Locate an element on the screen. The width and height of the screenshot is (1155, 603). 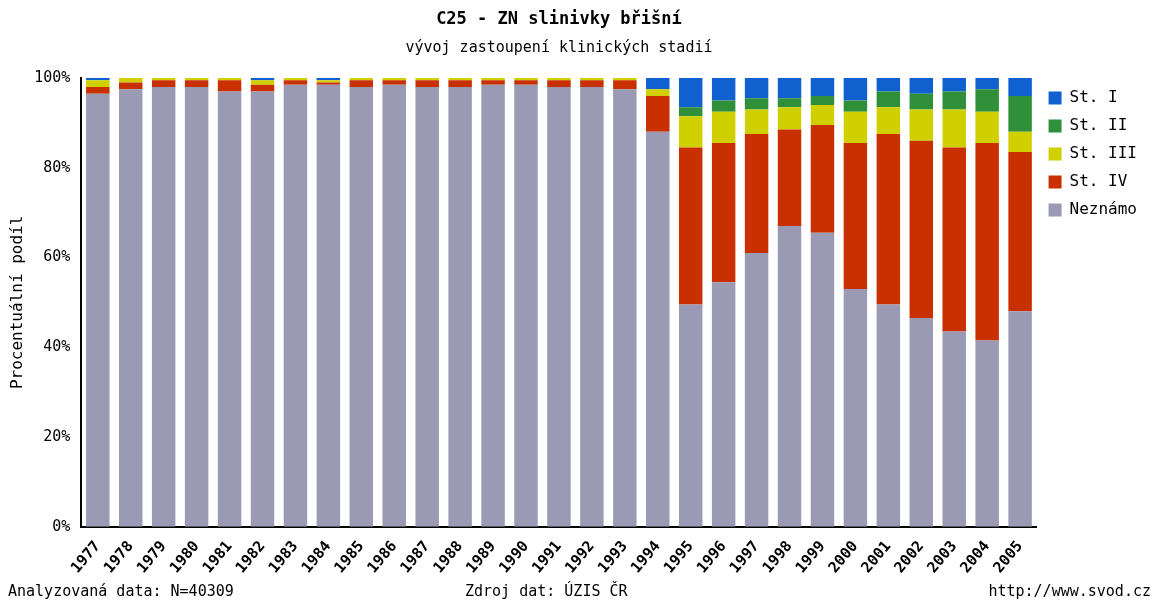
y-tick-label: 0% is located at coordinates (61, 525).